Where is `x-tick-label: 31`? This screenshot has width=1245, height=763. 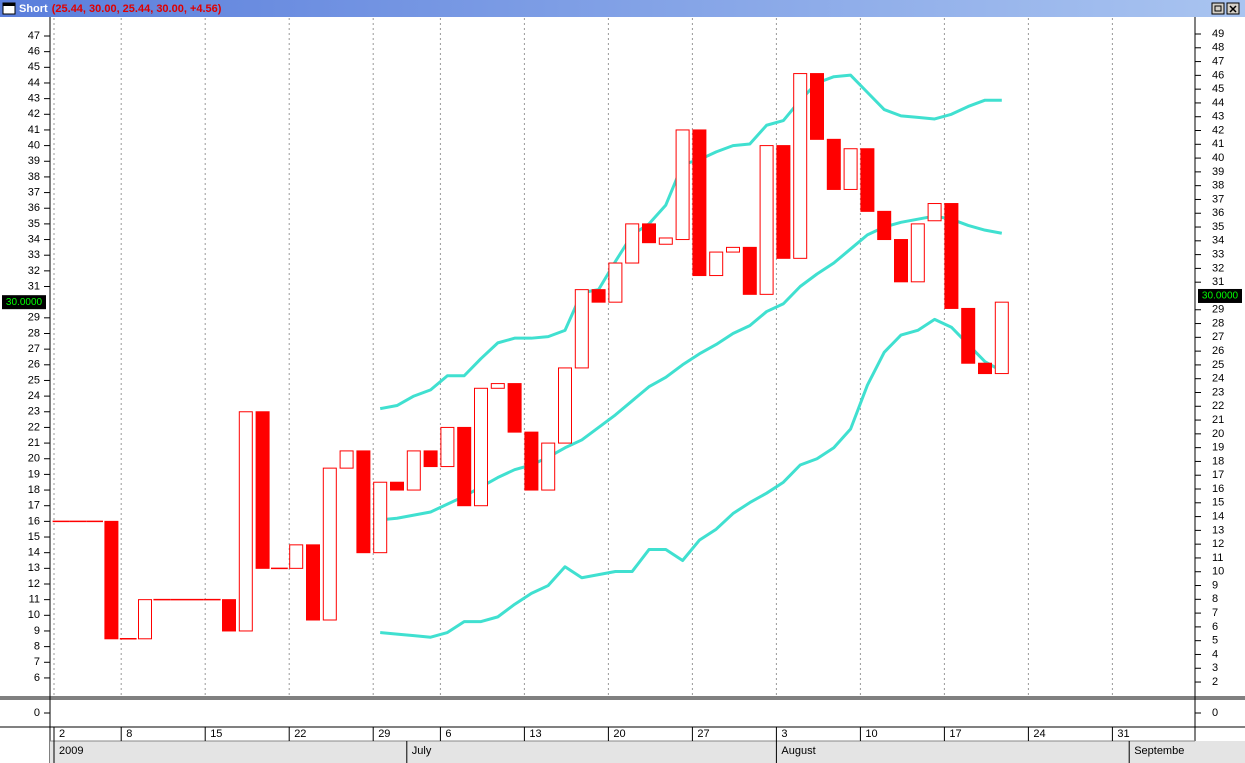 x-tick-label: 31 is located at coordinates (1123, 734).